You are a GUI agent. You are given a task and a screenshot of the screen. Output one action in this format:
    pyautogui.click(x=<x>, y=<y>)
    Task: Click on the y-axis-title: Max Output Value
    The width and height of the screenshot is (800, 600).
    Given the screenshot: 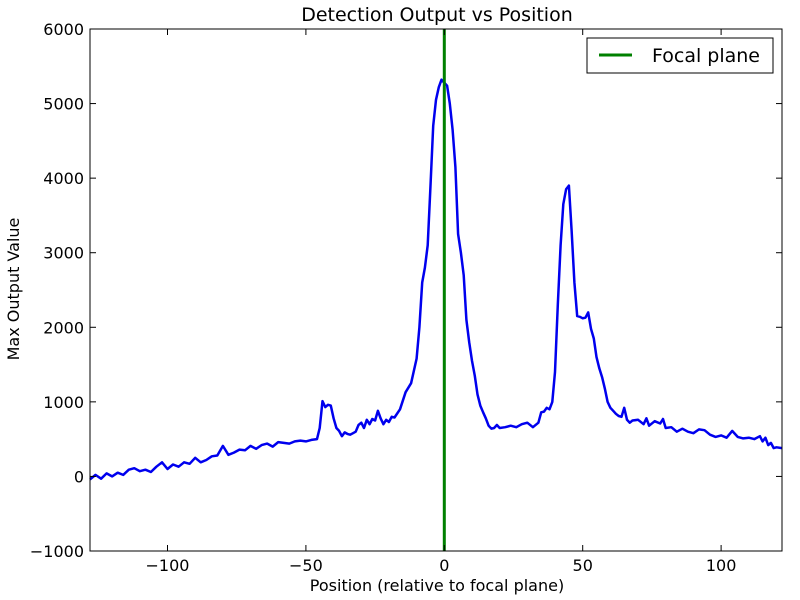 What is the action you would take?
    pyautogui.click(x=13, y=289)
    